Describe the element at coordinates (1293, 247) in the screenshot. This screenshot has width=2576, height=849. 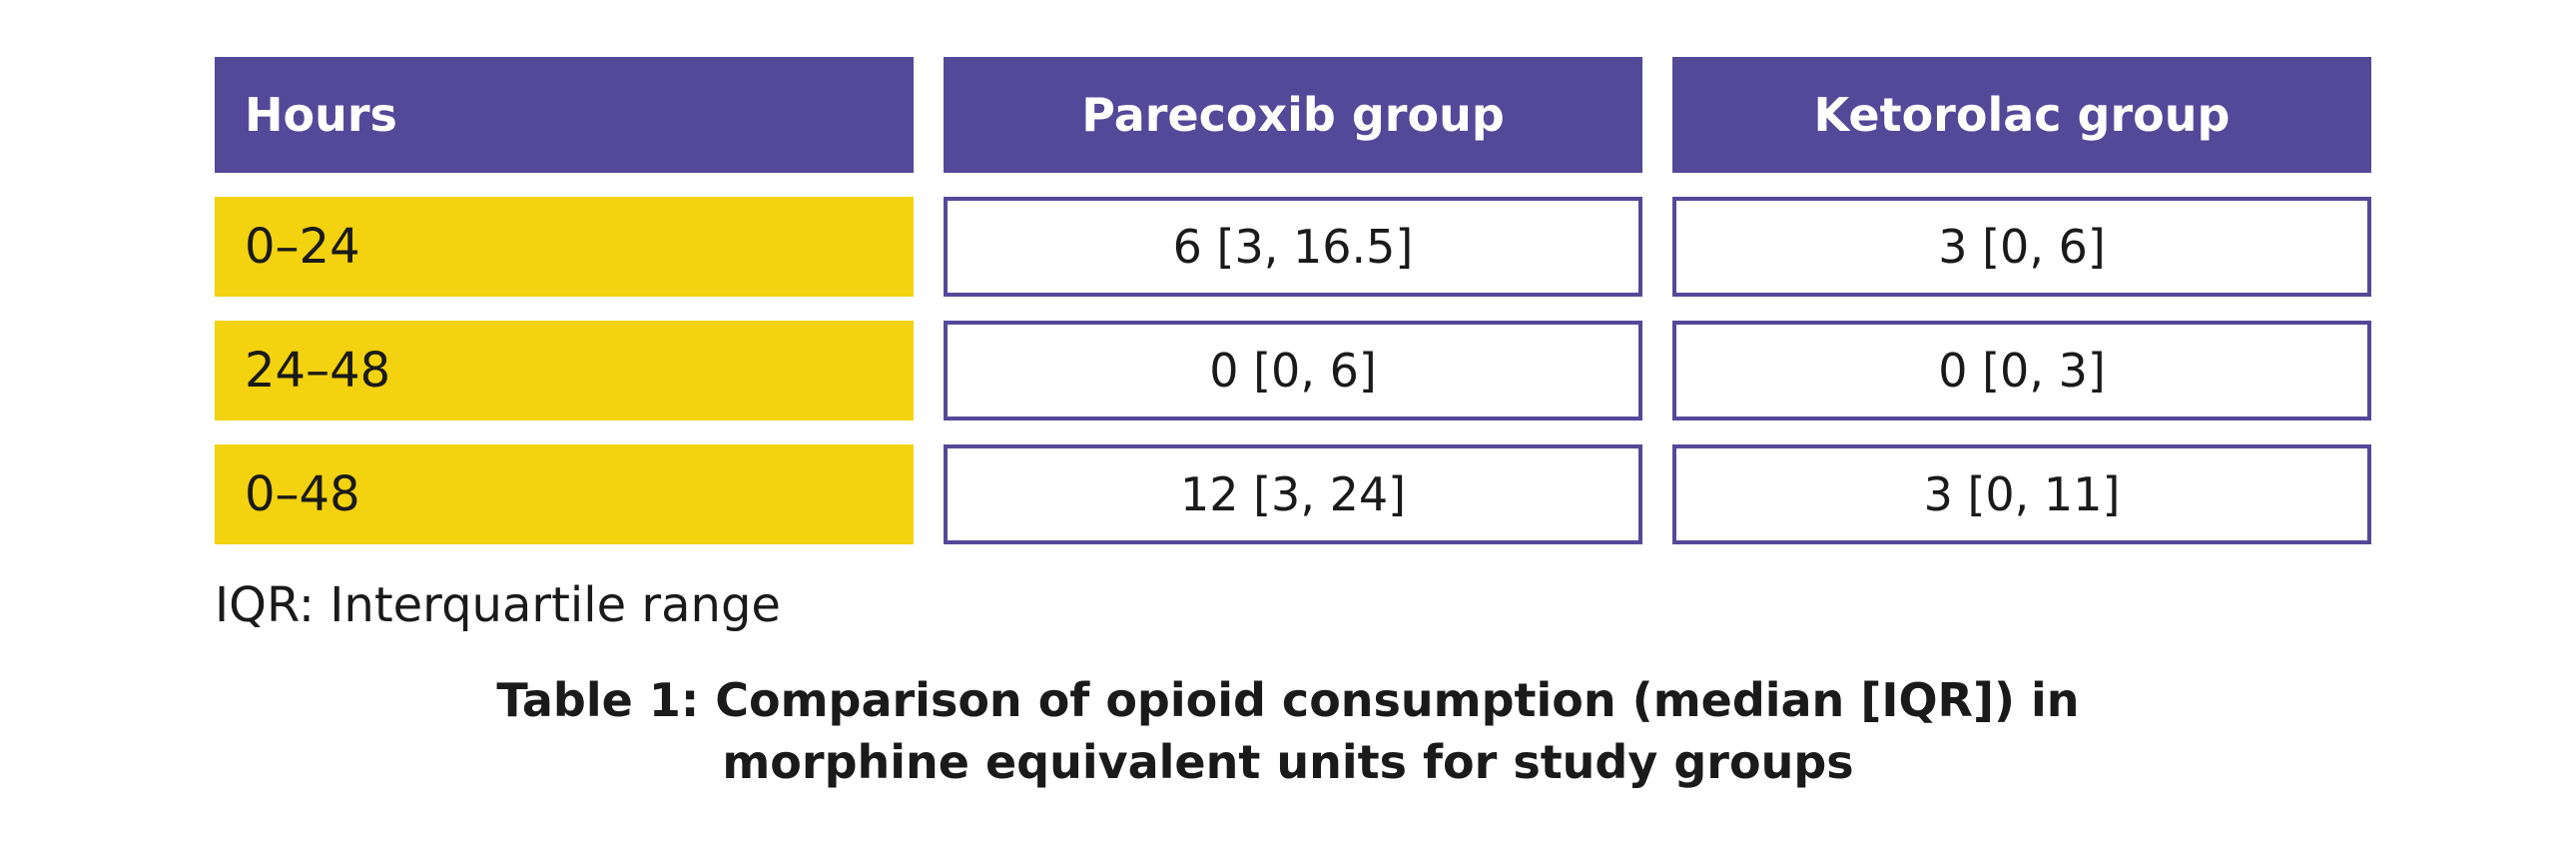
I see `cell-parecoxib-0-24: 6 [3, 16.5]` at that location.